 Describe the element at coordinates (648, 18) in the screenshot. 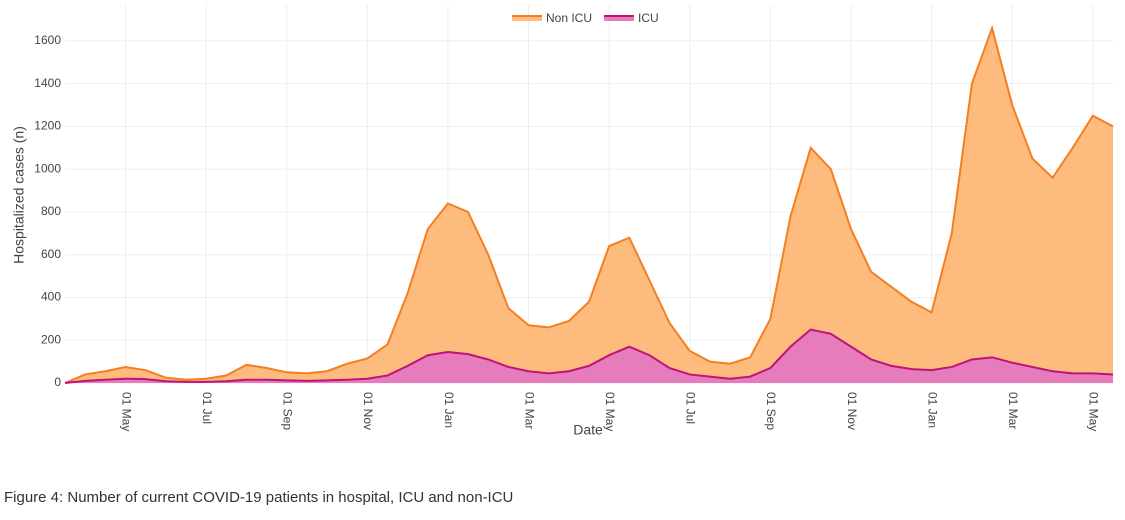

I see `legend-label: ICU` at that location.